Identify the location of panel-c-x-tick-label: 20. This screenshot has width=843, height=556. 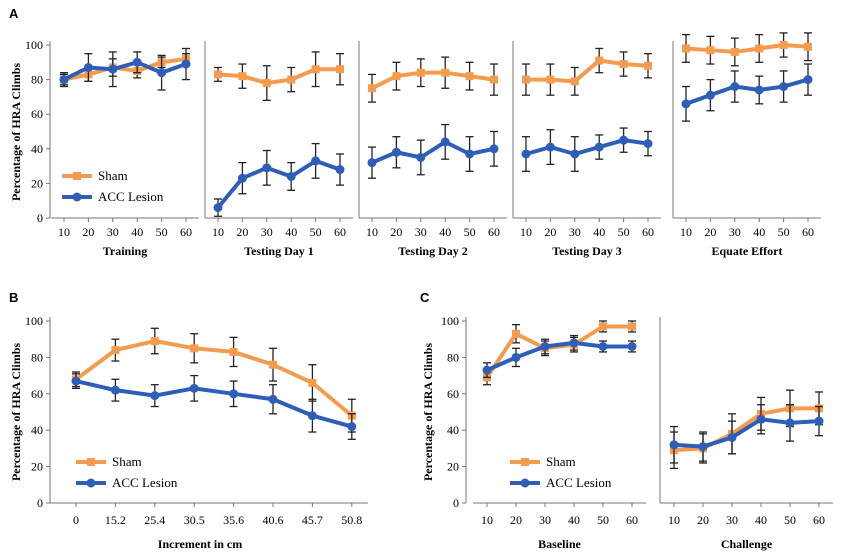
(703, 520).